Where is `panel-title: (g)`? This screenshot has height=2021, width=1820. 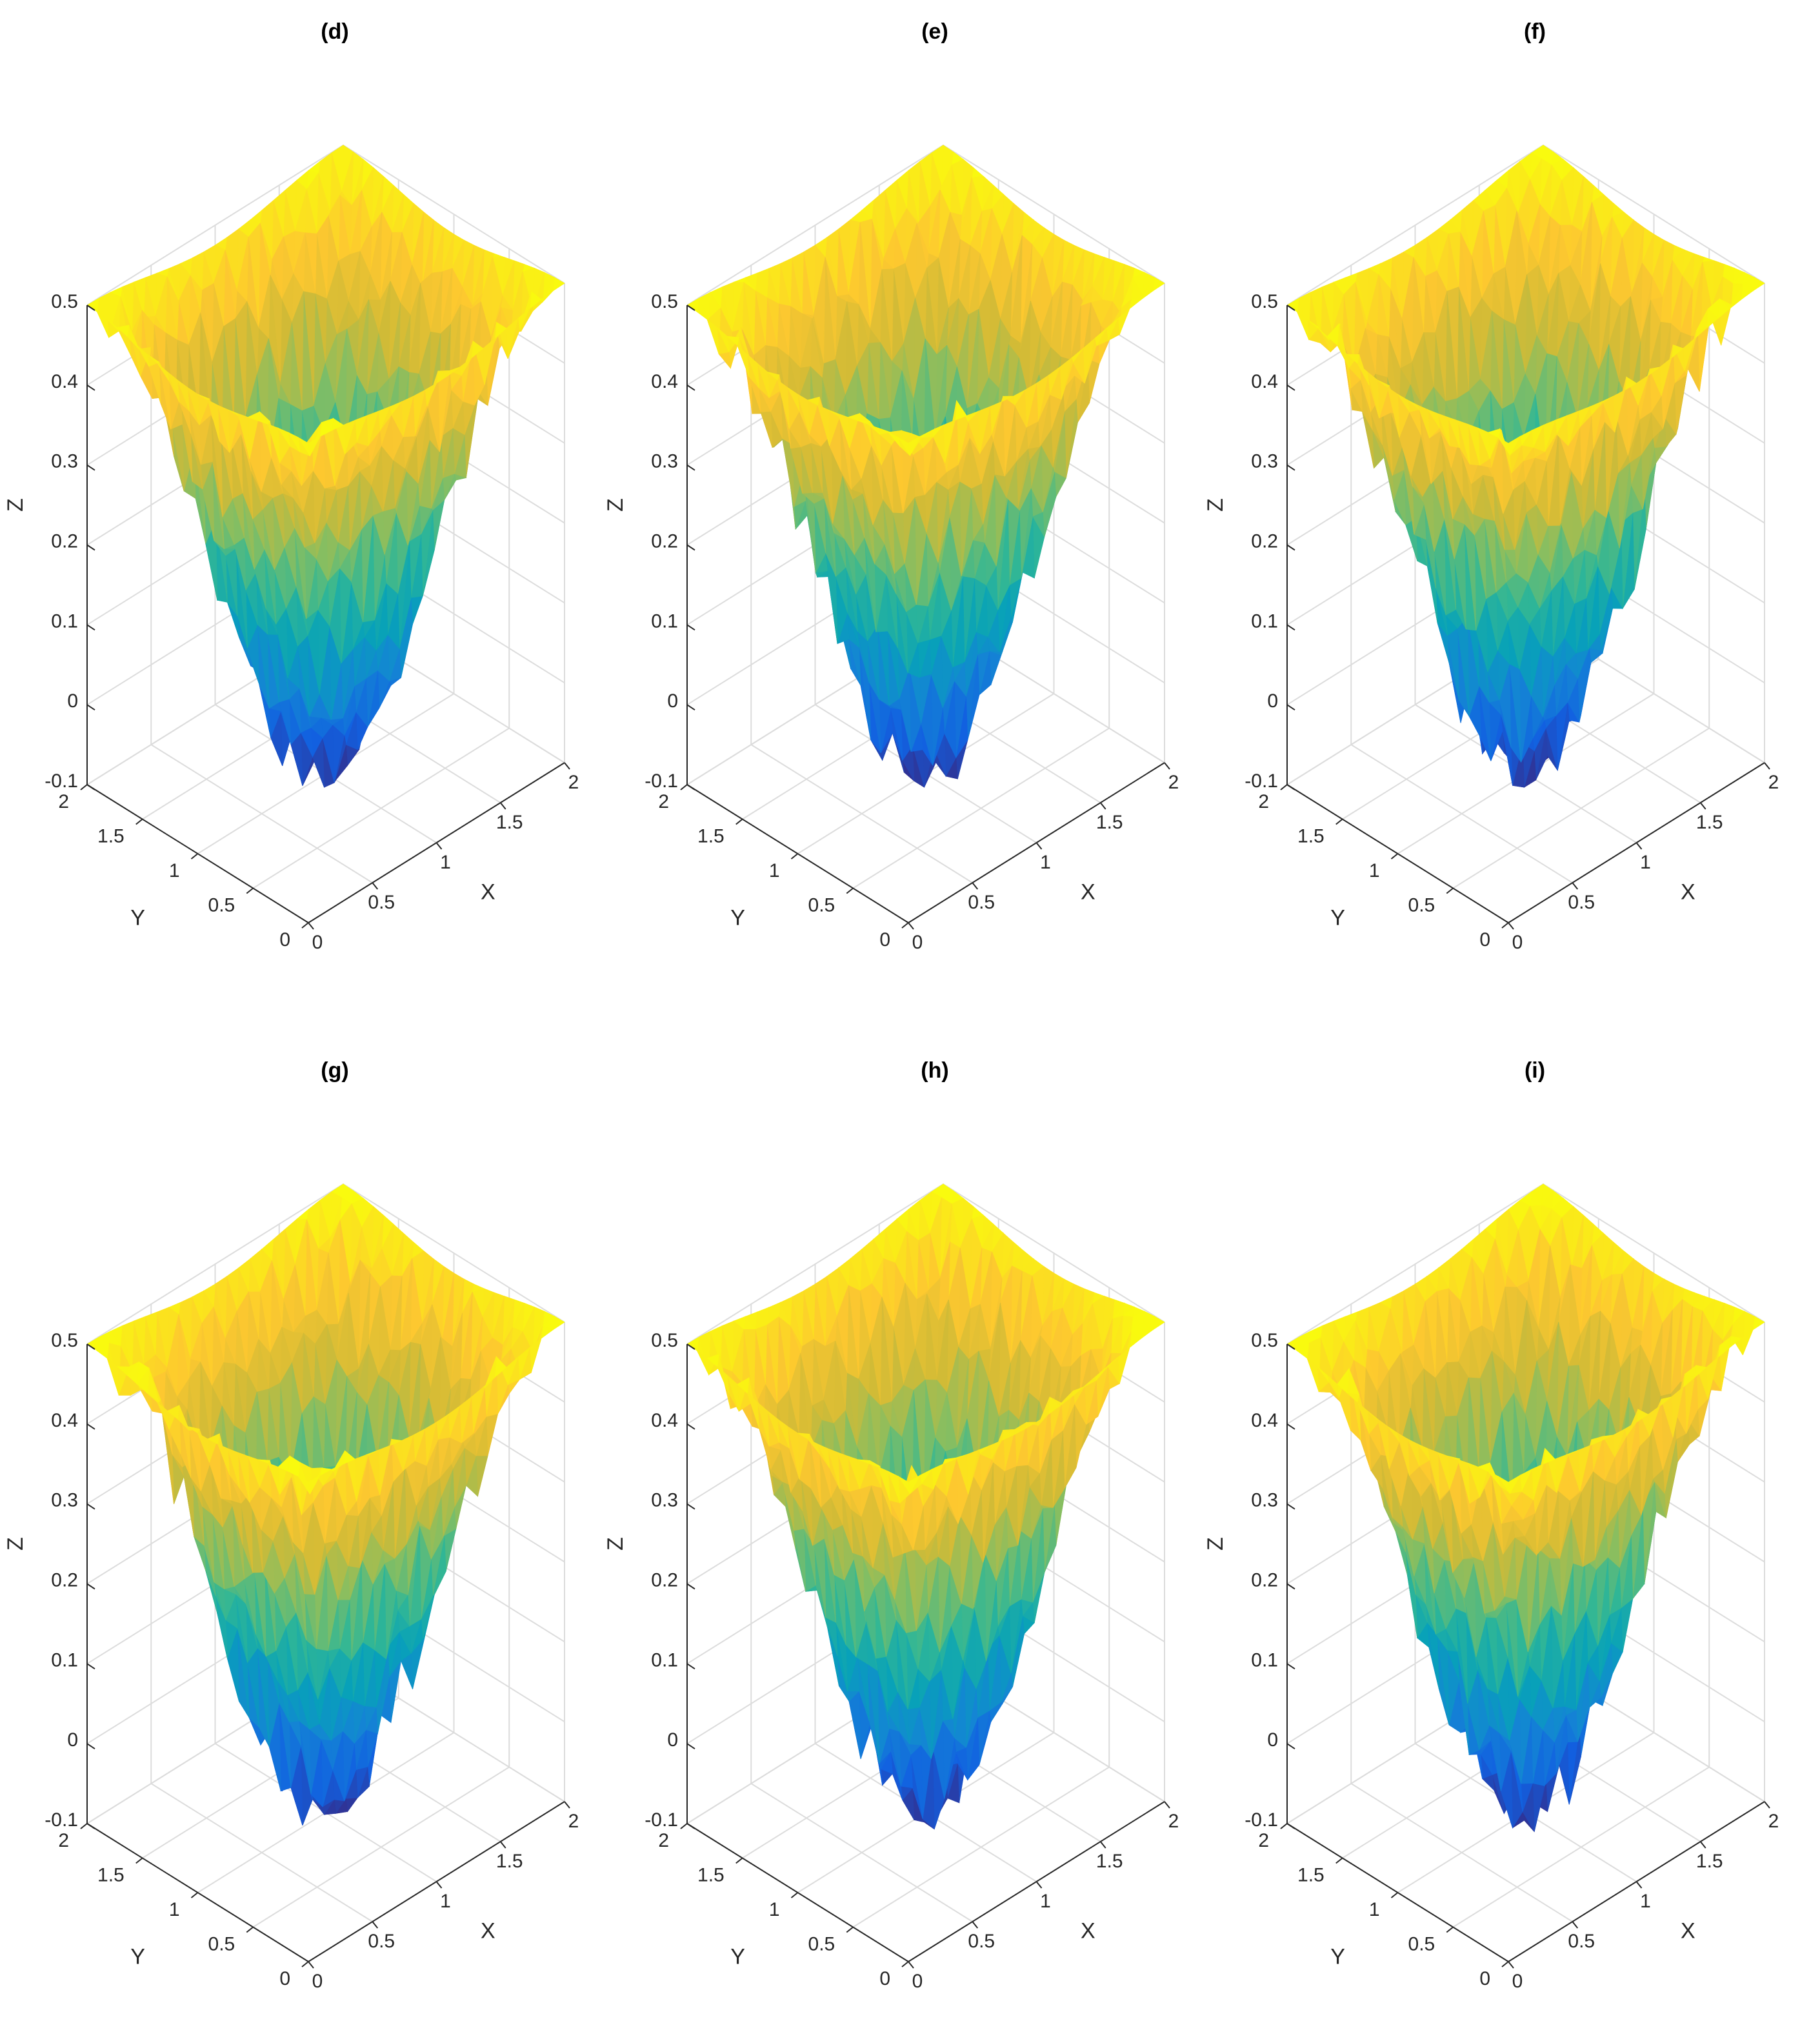 panel-title: (g) is located at coordinates (334, 1070).